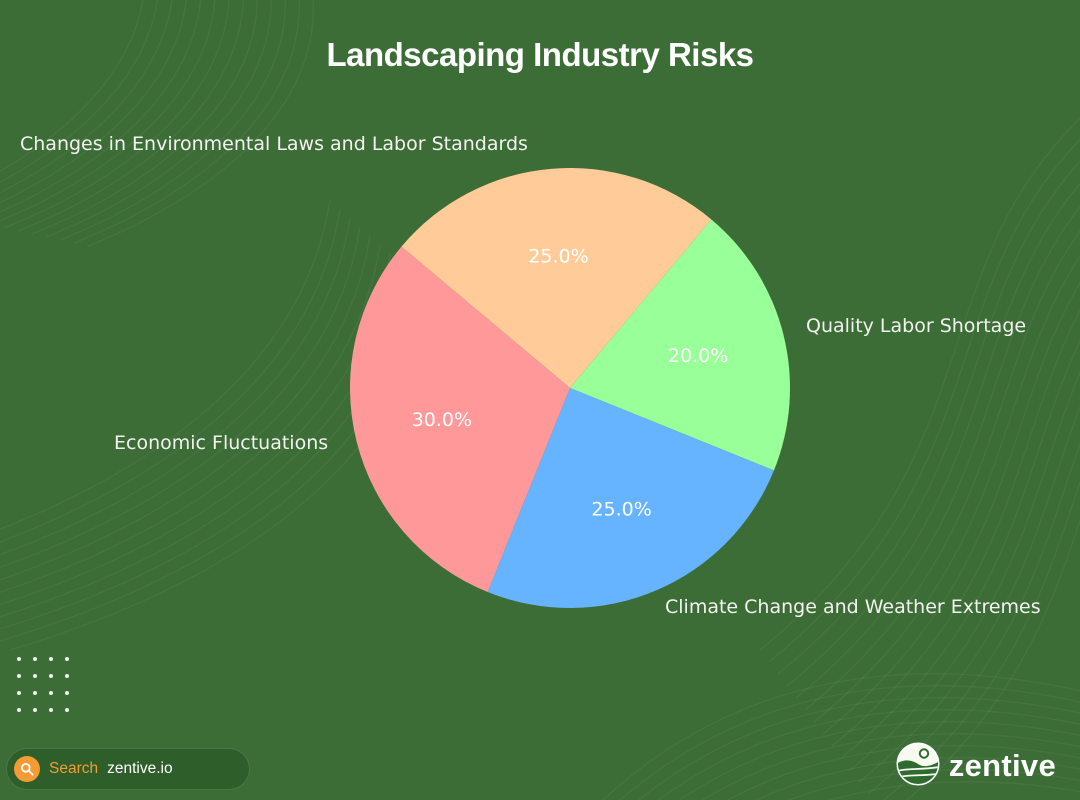  I want to click on brand-wordmark: zentive, so click(1002, 765).